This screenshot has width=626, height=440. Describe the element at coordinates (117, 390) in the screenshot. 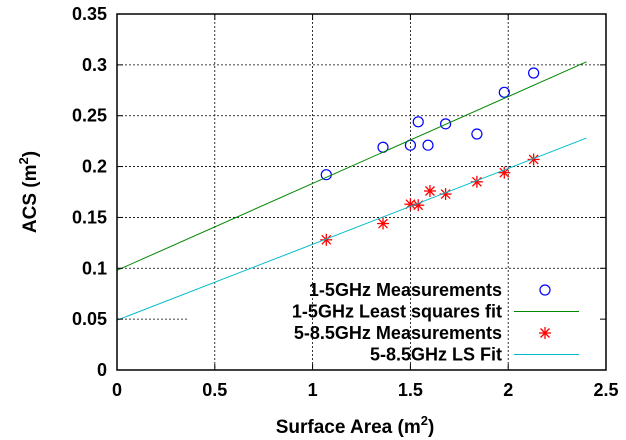

I see `x-tick-label: 0` at that location.